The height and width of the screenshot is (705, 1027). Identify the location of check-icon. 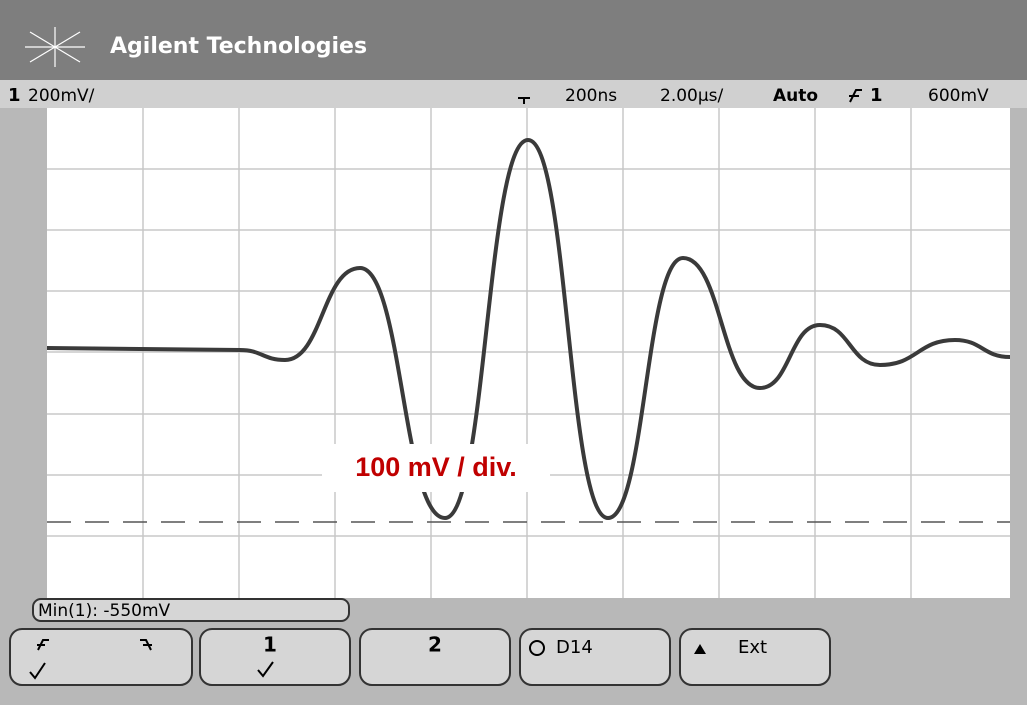
(265, 669).